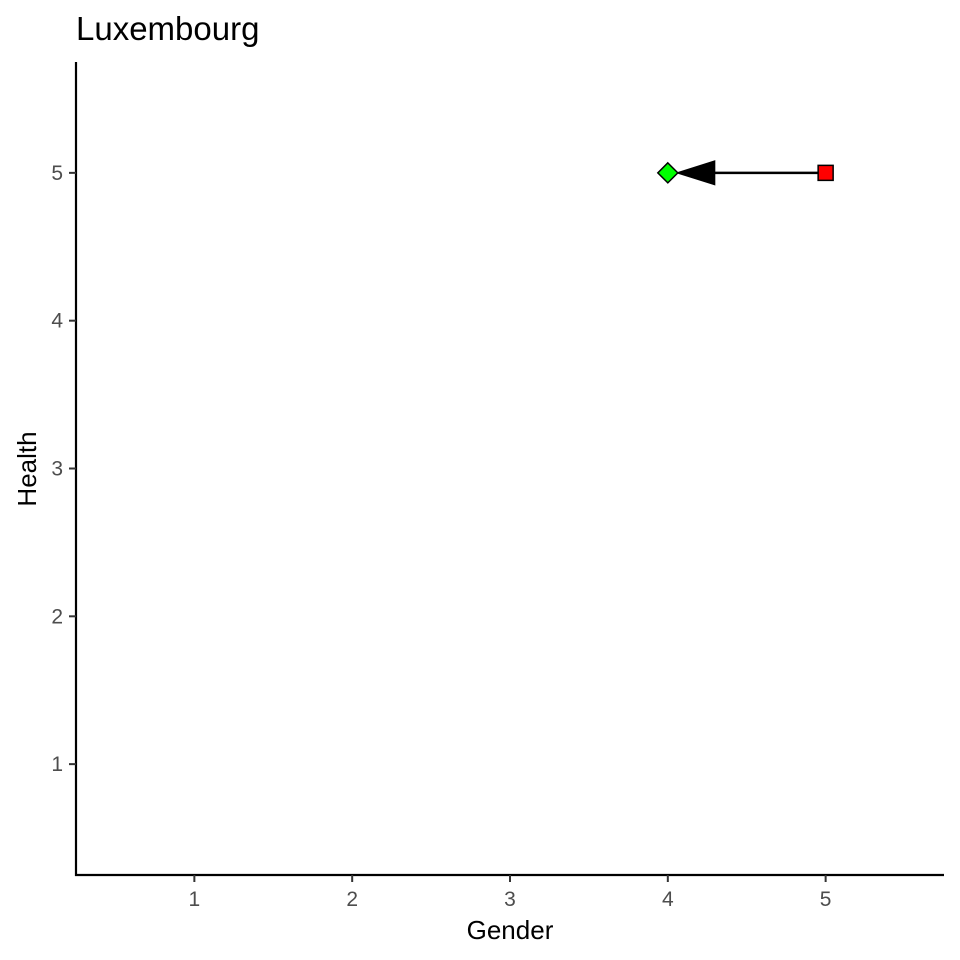 This screenshot has height=960, width=960. Describe the element at coordinates (510, 899) in the screenshot. I see `x-tick-label: 3` at that location.